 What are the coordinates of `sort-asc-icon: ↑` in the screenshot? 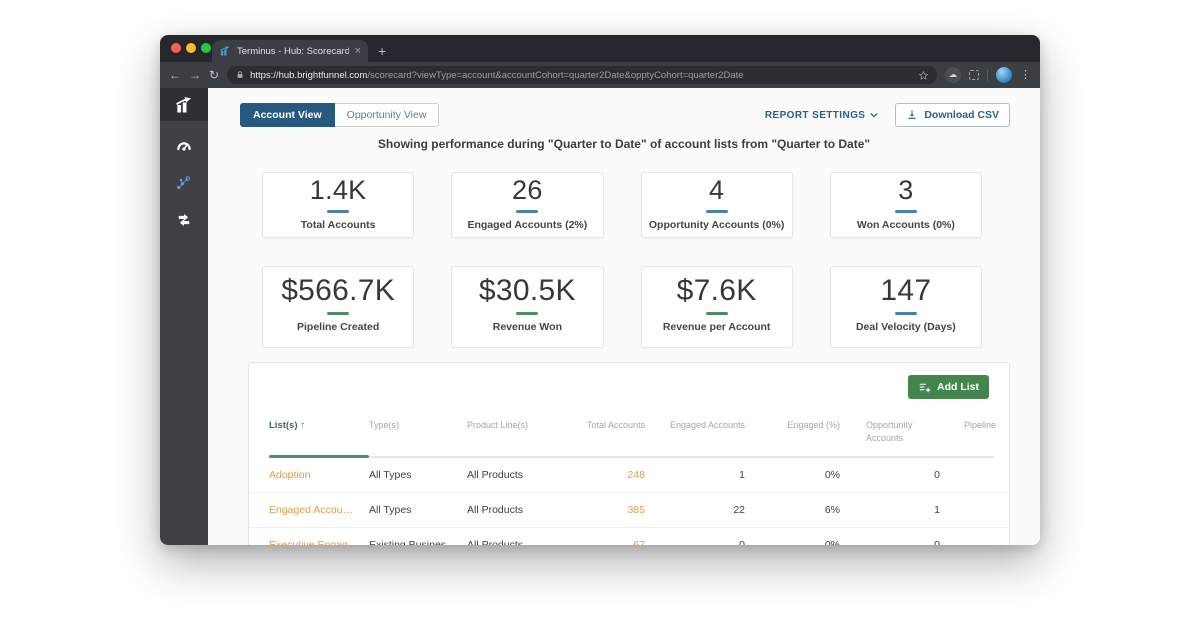 It's located at (303, 425).